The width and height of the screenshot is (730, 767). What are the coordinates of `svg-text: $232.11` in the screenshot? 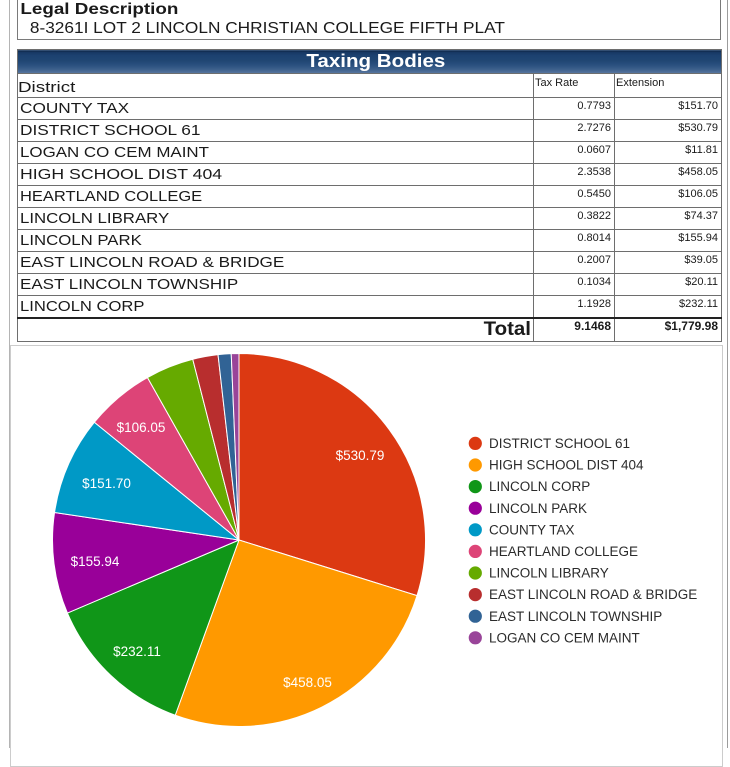 It's located at (137, 651).